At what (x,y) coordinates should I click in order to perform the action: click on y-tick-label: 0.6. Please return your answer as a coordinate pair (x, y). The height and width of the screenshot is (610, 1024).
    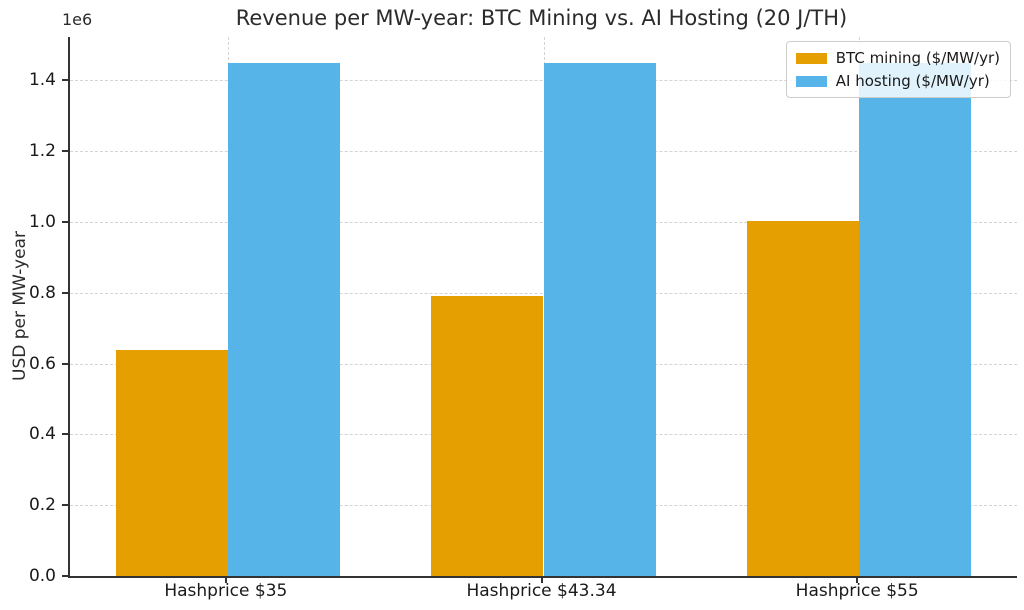
    Looking at the image, I should click on (42, 363).